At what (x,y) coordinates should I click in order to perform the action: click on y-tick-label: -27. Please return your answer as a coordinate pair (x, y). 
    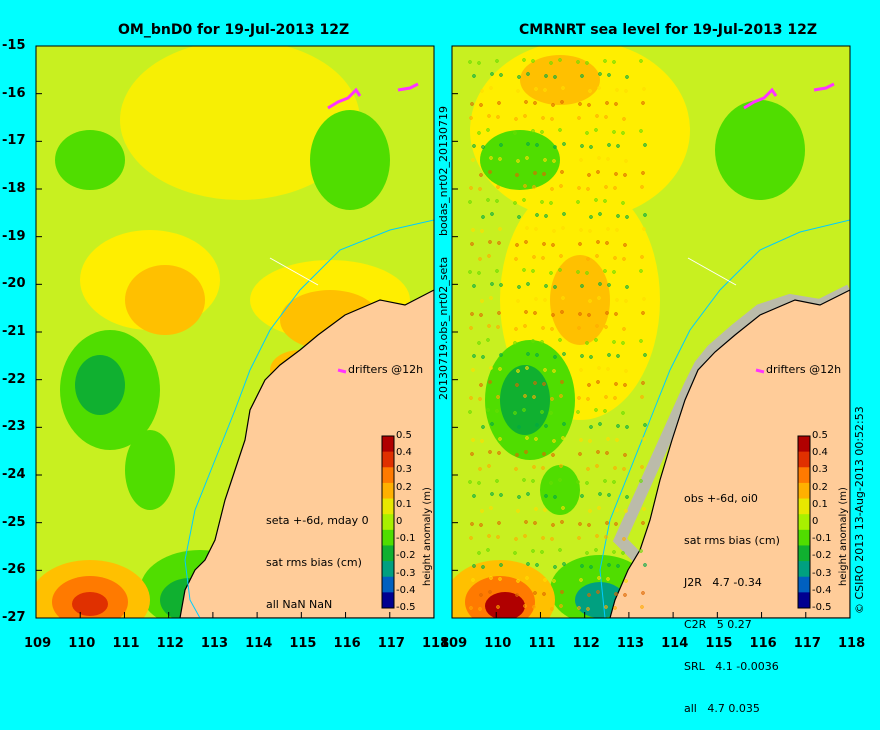
    Looking at the image, I should click on (14, 617).